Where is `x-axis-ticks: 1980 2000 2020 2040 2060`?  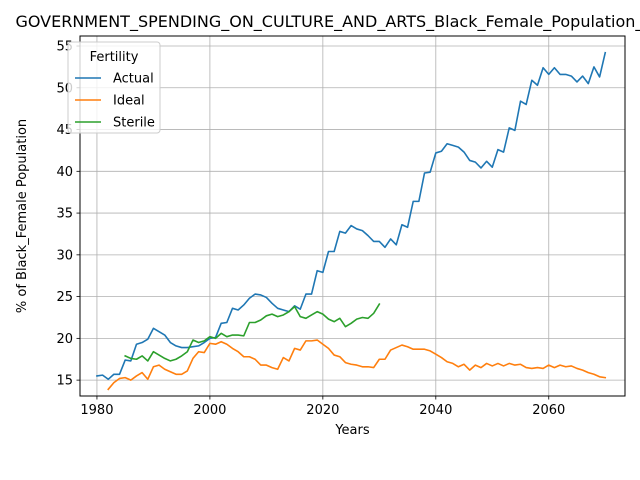 x-axis-ticks: 1980 2000 2020 2040 2060 is located at coordinates (322, 407).